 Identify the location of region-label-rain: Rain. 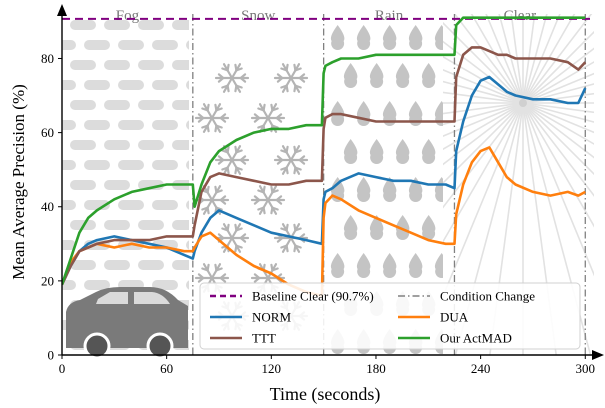
(389, 16).